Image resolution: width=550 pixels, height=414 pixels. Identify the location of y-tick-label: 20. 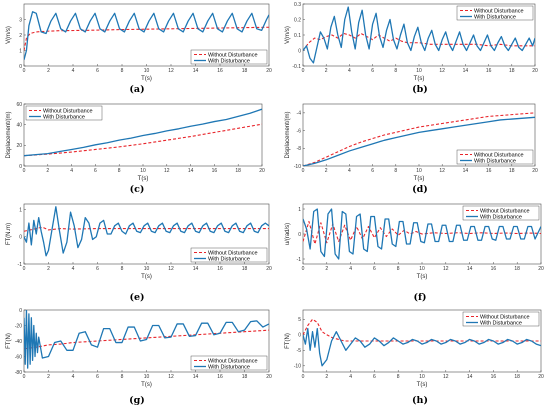
(19, 146).